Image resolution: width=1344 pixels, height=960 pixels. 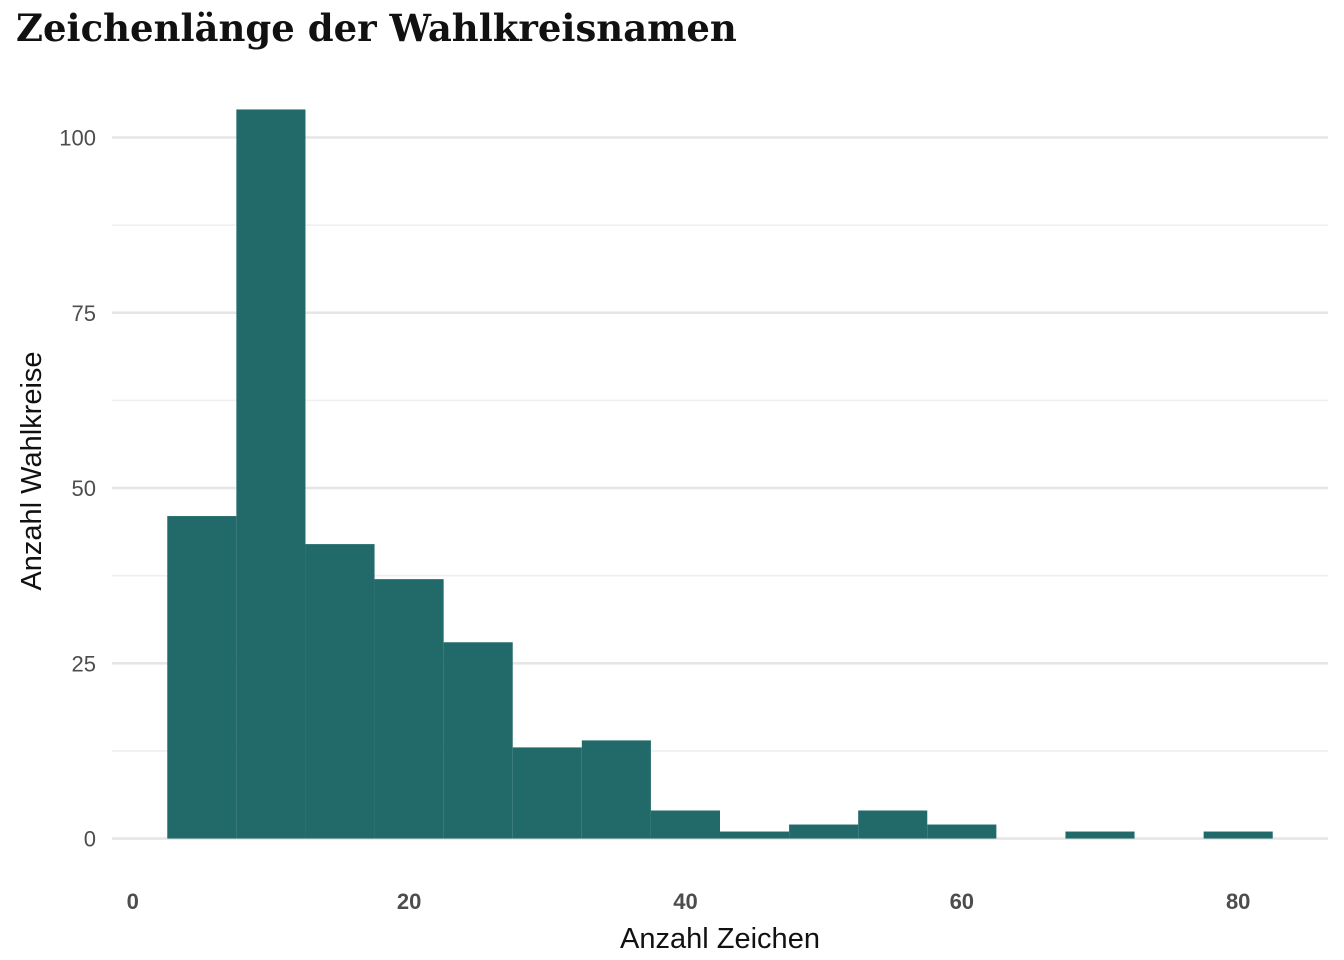 I want to click on x-tick-label: 20, so click(x=409, y=901).